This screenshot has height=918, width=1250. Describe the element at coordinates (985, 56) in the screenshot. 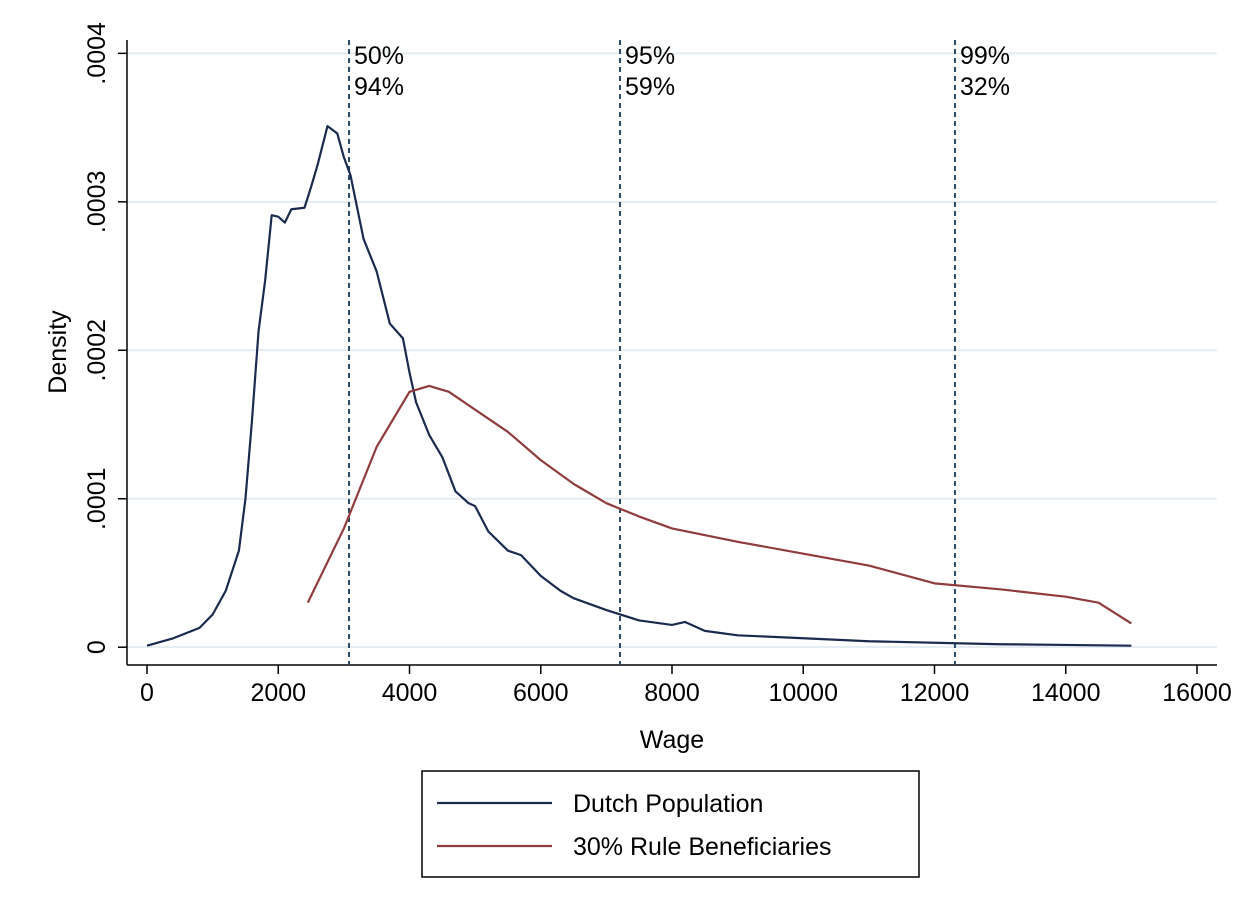

I see `reference-label: 99%` at that location.